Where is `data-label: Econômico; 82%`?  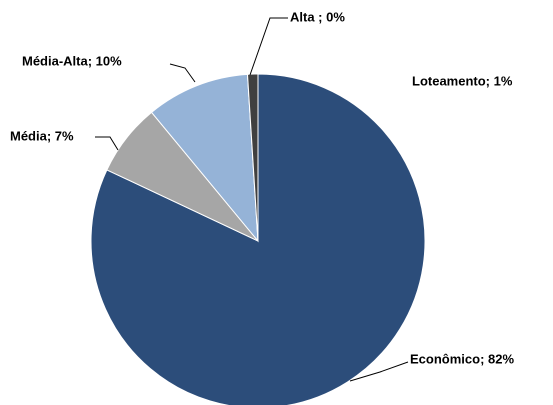 data-label: Econômico; 82% is located at coordinates (462, 358).